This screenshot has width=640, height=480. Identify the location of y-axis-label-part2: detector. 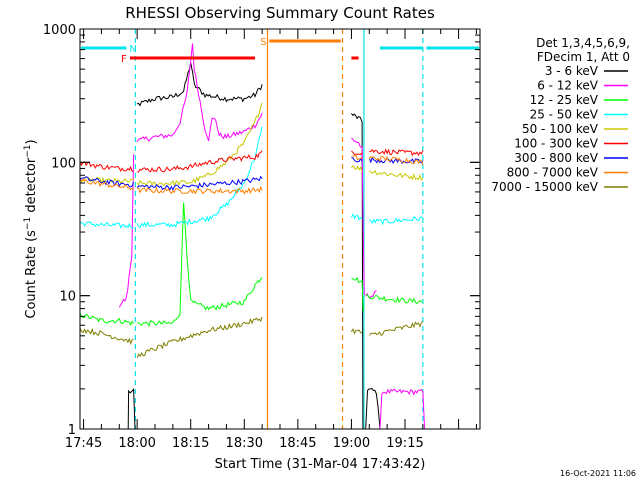
(31, 187).